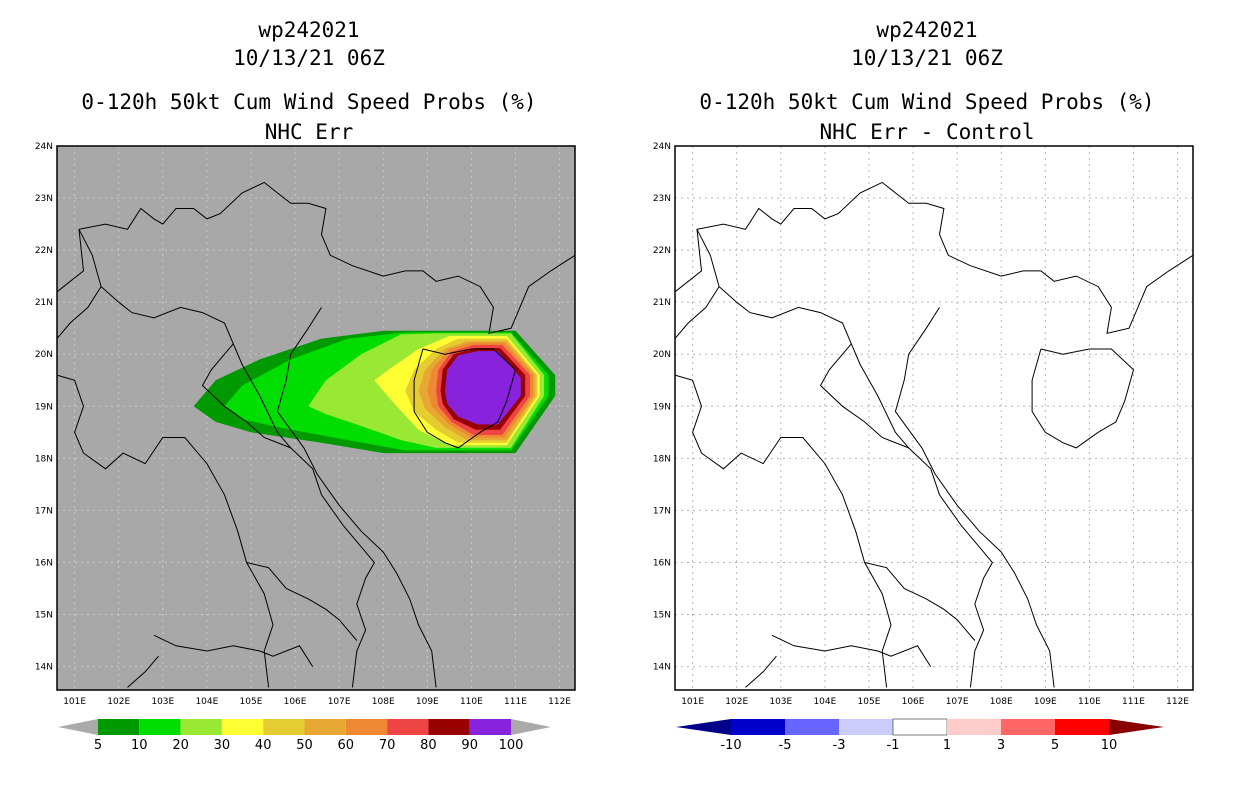  What do you see at coordinates (339, 702) in the screenshot?
I see `lon-tick-label: 107E` at bounding box center [339, 702].